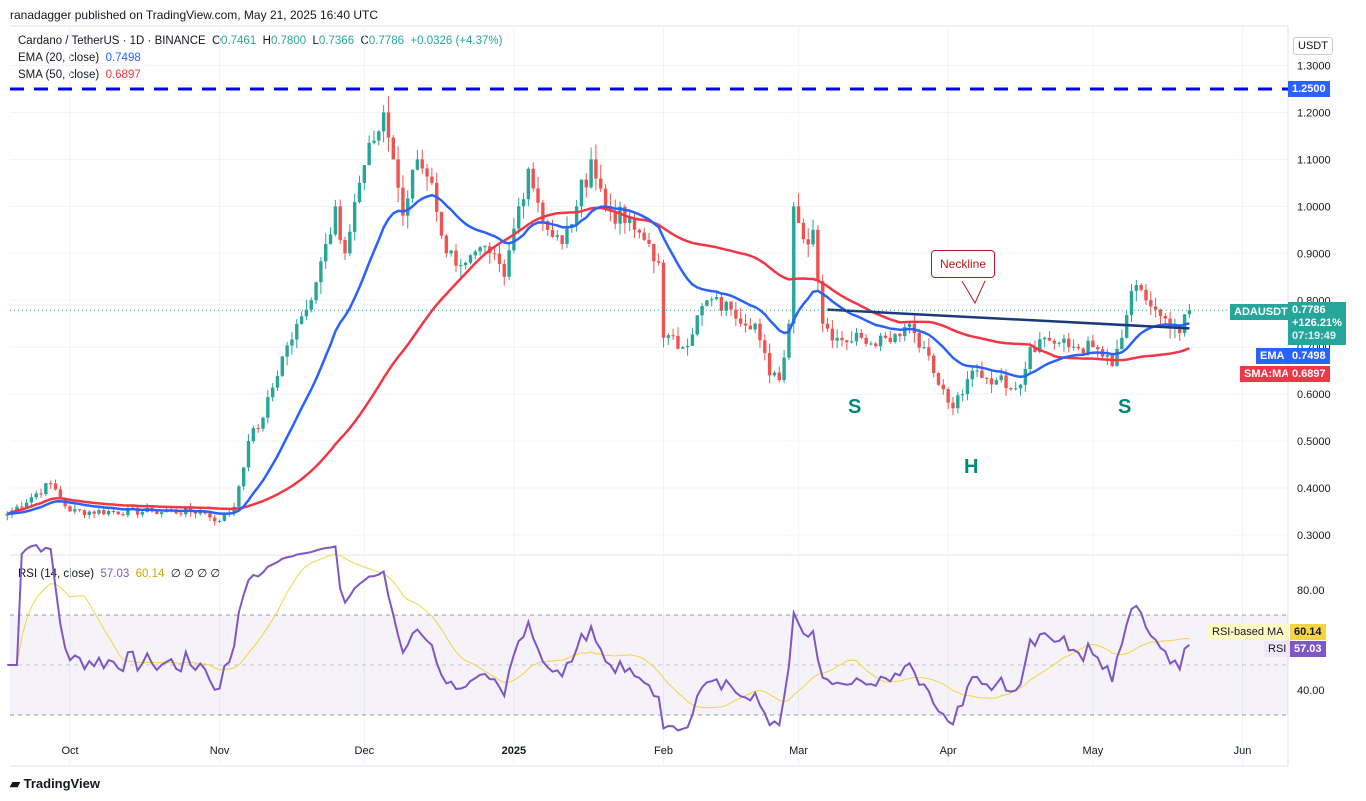 This screenshot has height=801, width=1366. Describe the element at coordinates (386, 41) in the screenshot. I see `close-value: 0.7786` at that location.